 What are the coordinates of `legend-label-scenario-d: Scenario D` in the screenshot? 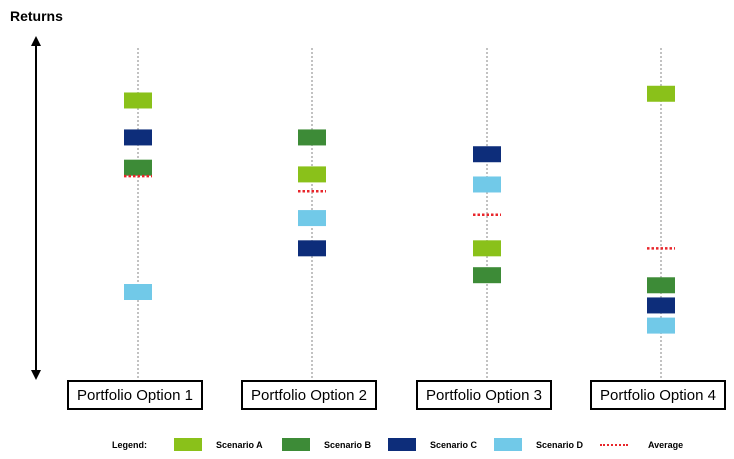 It's located at (560, 445).